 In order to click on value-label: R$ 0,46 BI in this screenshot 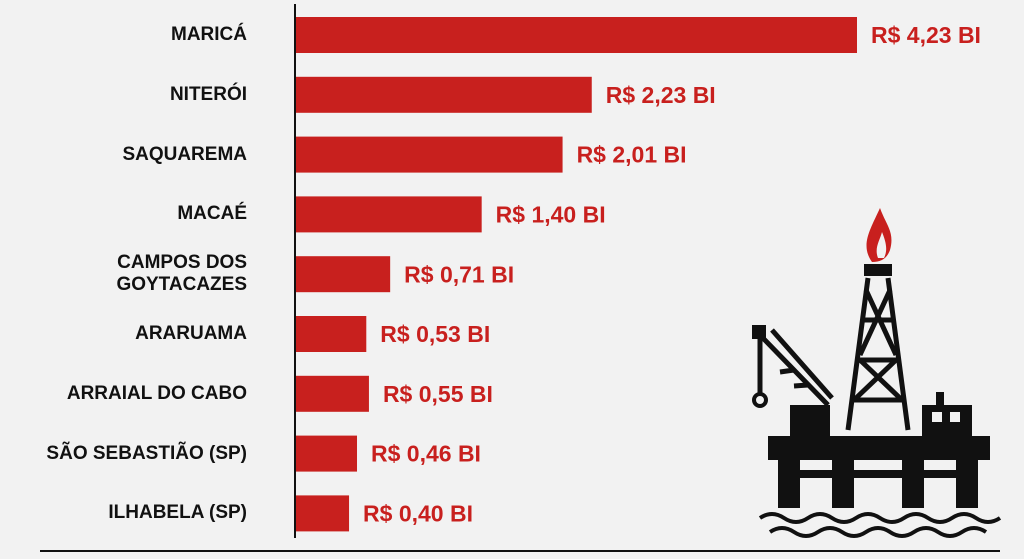, I will do `click(426, 454)`.